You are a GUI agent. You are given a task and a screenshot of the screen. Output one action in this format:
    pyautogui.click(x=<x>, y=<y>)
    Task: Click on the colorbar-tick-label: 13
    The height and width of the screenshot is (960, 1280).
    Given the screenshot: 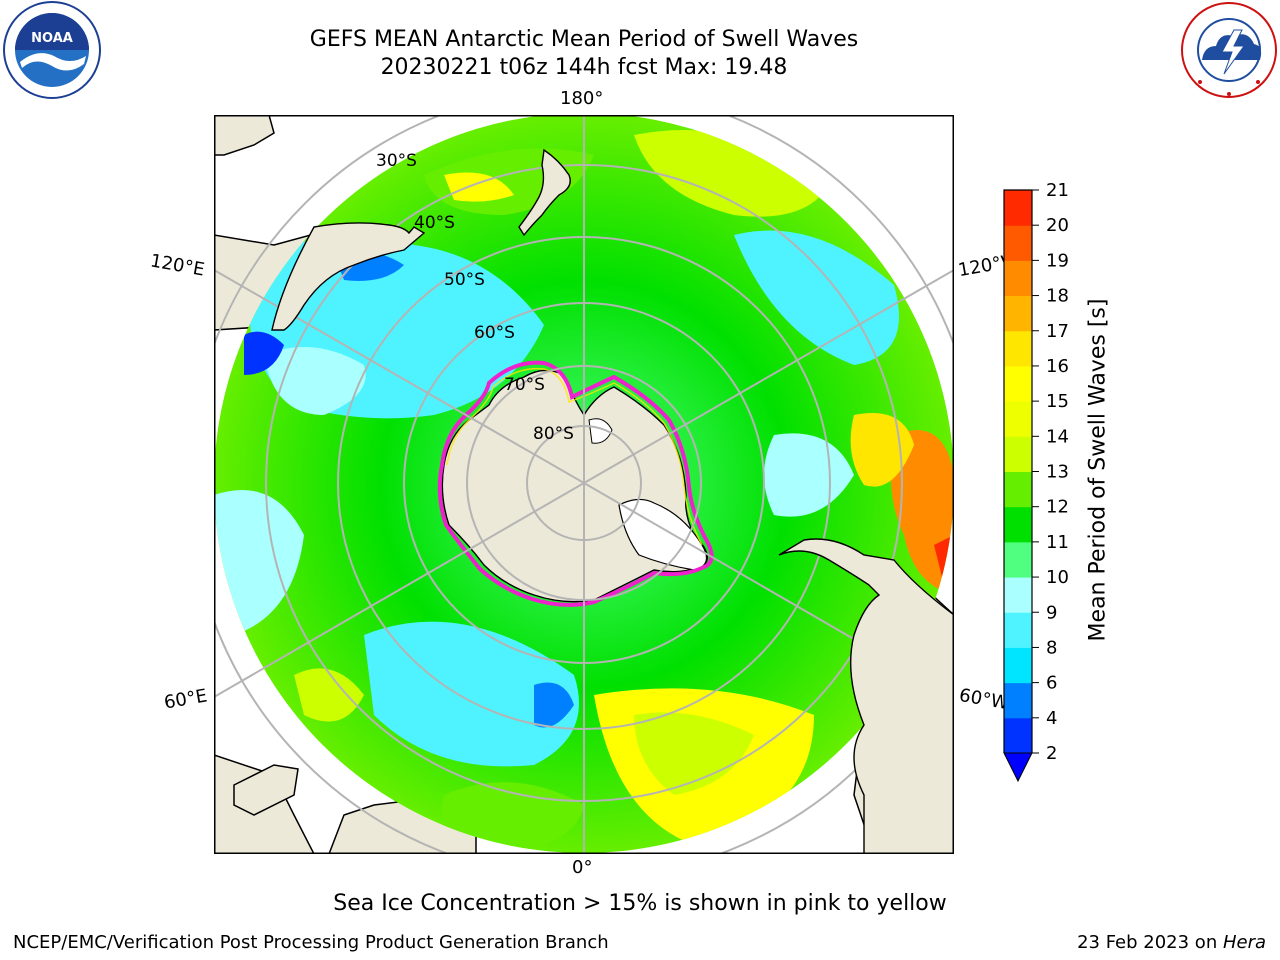 What is the action you would take?
    pyautogui.click(x=1057, y=472)
    